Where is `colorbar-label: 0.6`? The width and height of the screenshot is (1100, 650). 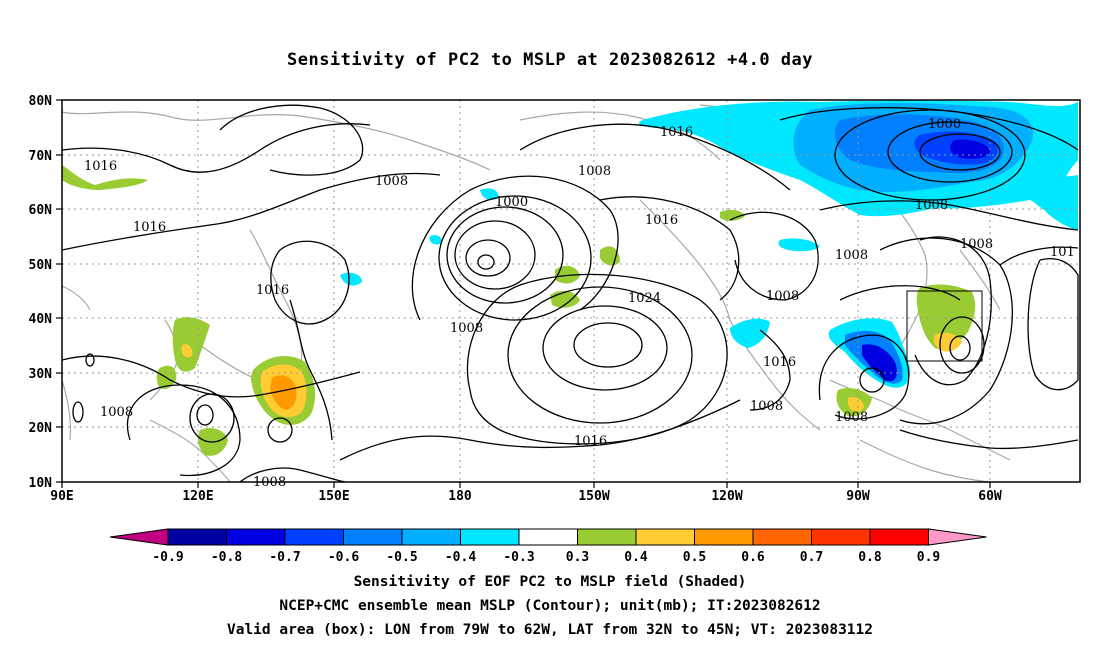 colorbar-label: 0.6 is located at coordinates (753, 557).